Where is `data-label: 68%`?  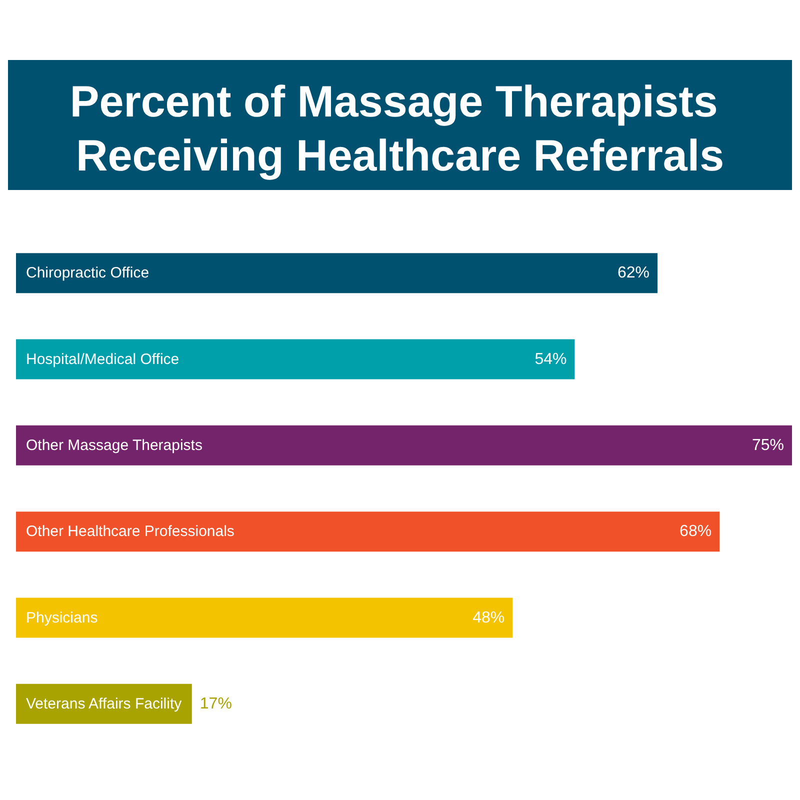
data-label: 68% is located at coordinates (696, 531).